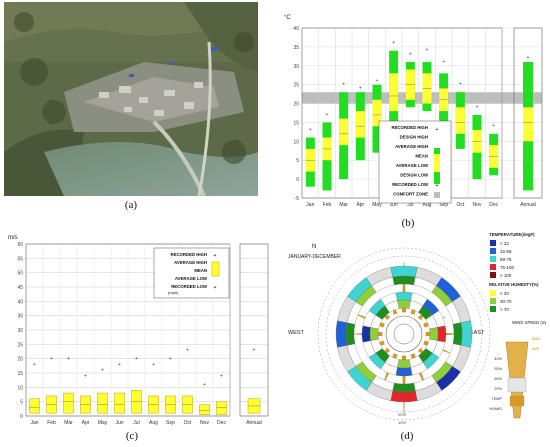 This screenshot has height=447, width=550. What do you see at coordinates (173, 292) in the screenshot?
I see `legend-unit: (mph)` at bounding box center [173, 292].